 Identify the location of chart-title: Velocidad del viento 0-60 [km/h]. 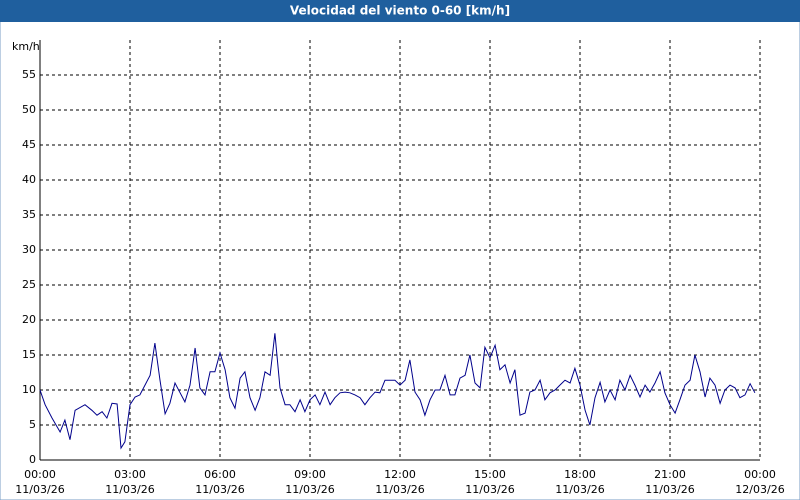
(400, 11).